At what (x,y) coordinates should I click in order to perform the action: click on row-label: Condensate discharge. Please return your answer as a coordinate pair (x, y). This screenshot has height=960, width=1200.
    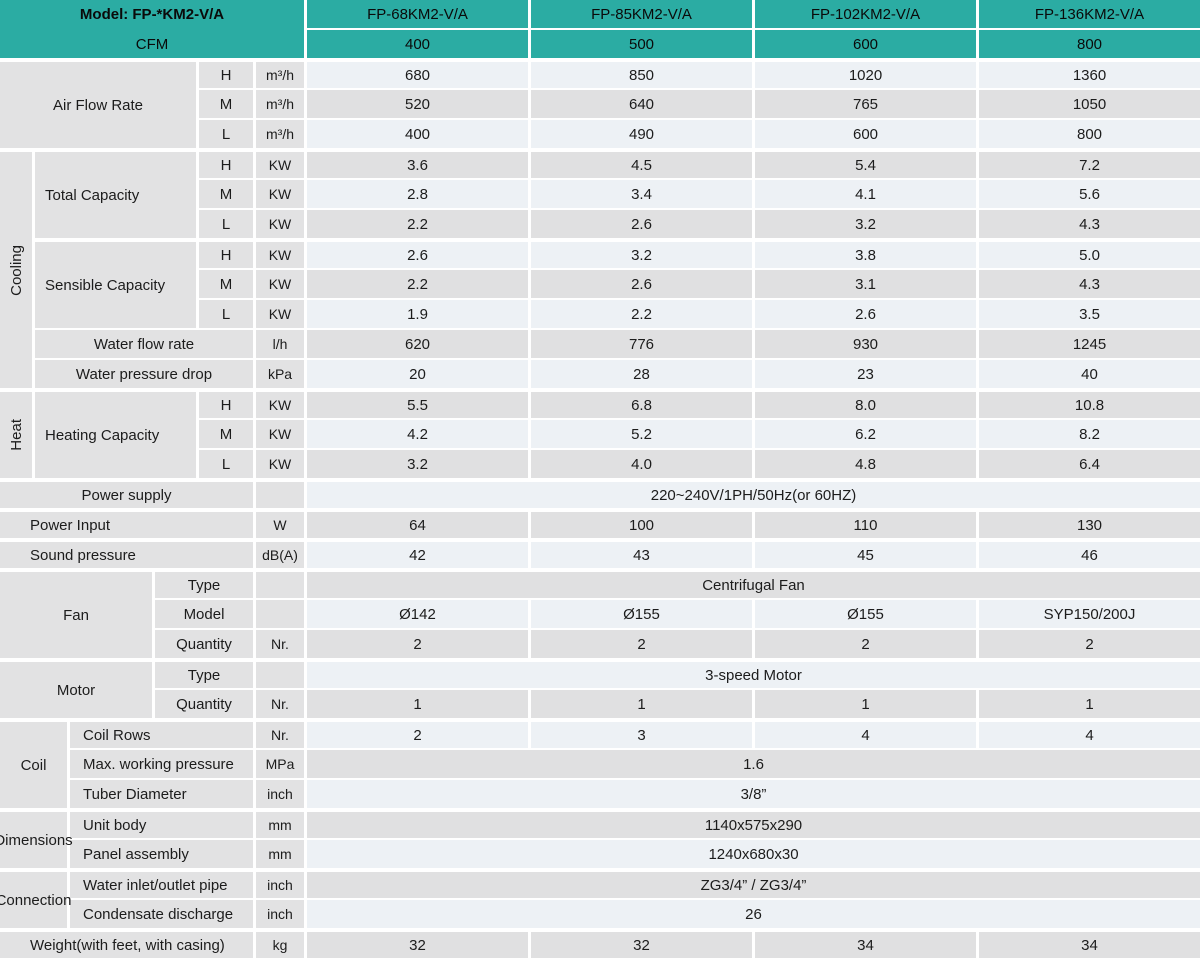
    Looking at the image, I should click on (161, 914).